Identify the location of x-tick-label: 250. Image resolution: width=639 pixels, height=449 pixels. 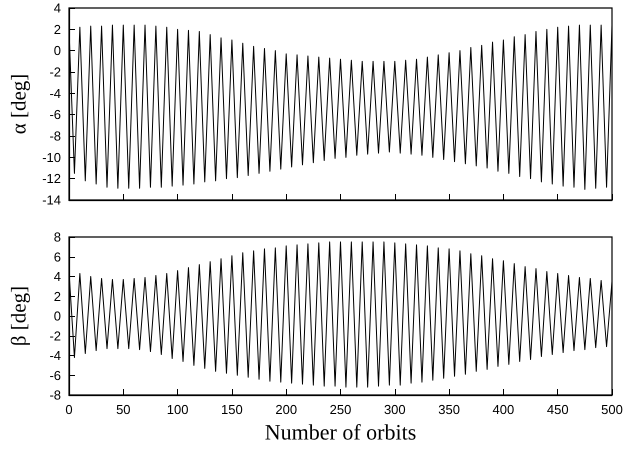
(341, 409).